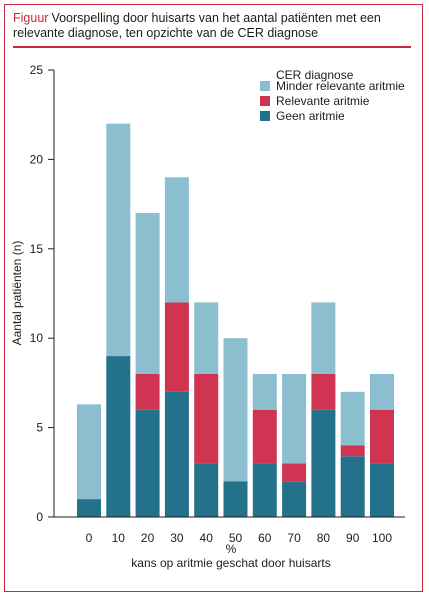  I want to click on x-axis-unit: %, so click(231, 549).